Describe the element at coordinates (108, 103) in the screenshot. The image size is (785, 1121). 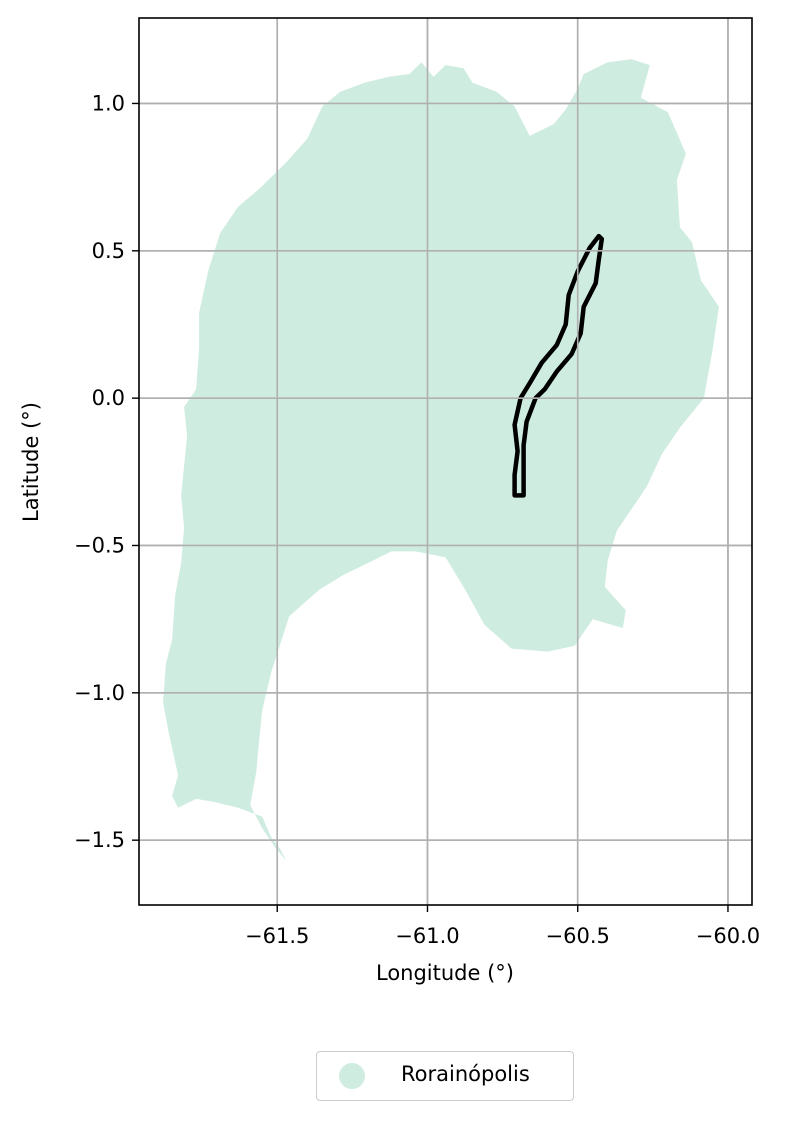
I see `y-tick-label: 1.0` at that location.